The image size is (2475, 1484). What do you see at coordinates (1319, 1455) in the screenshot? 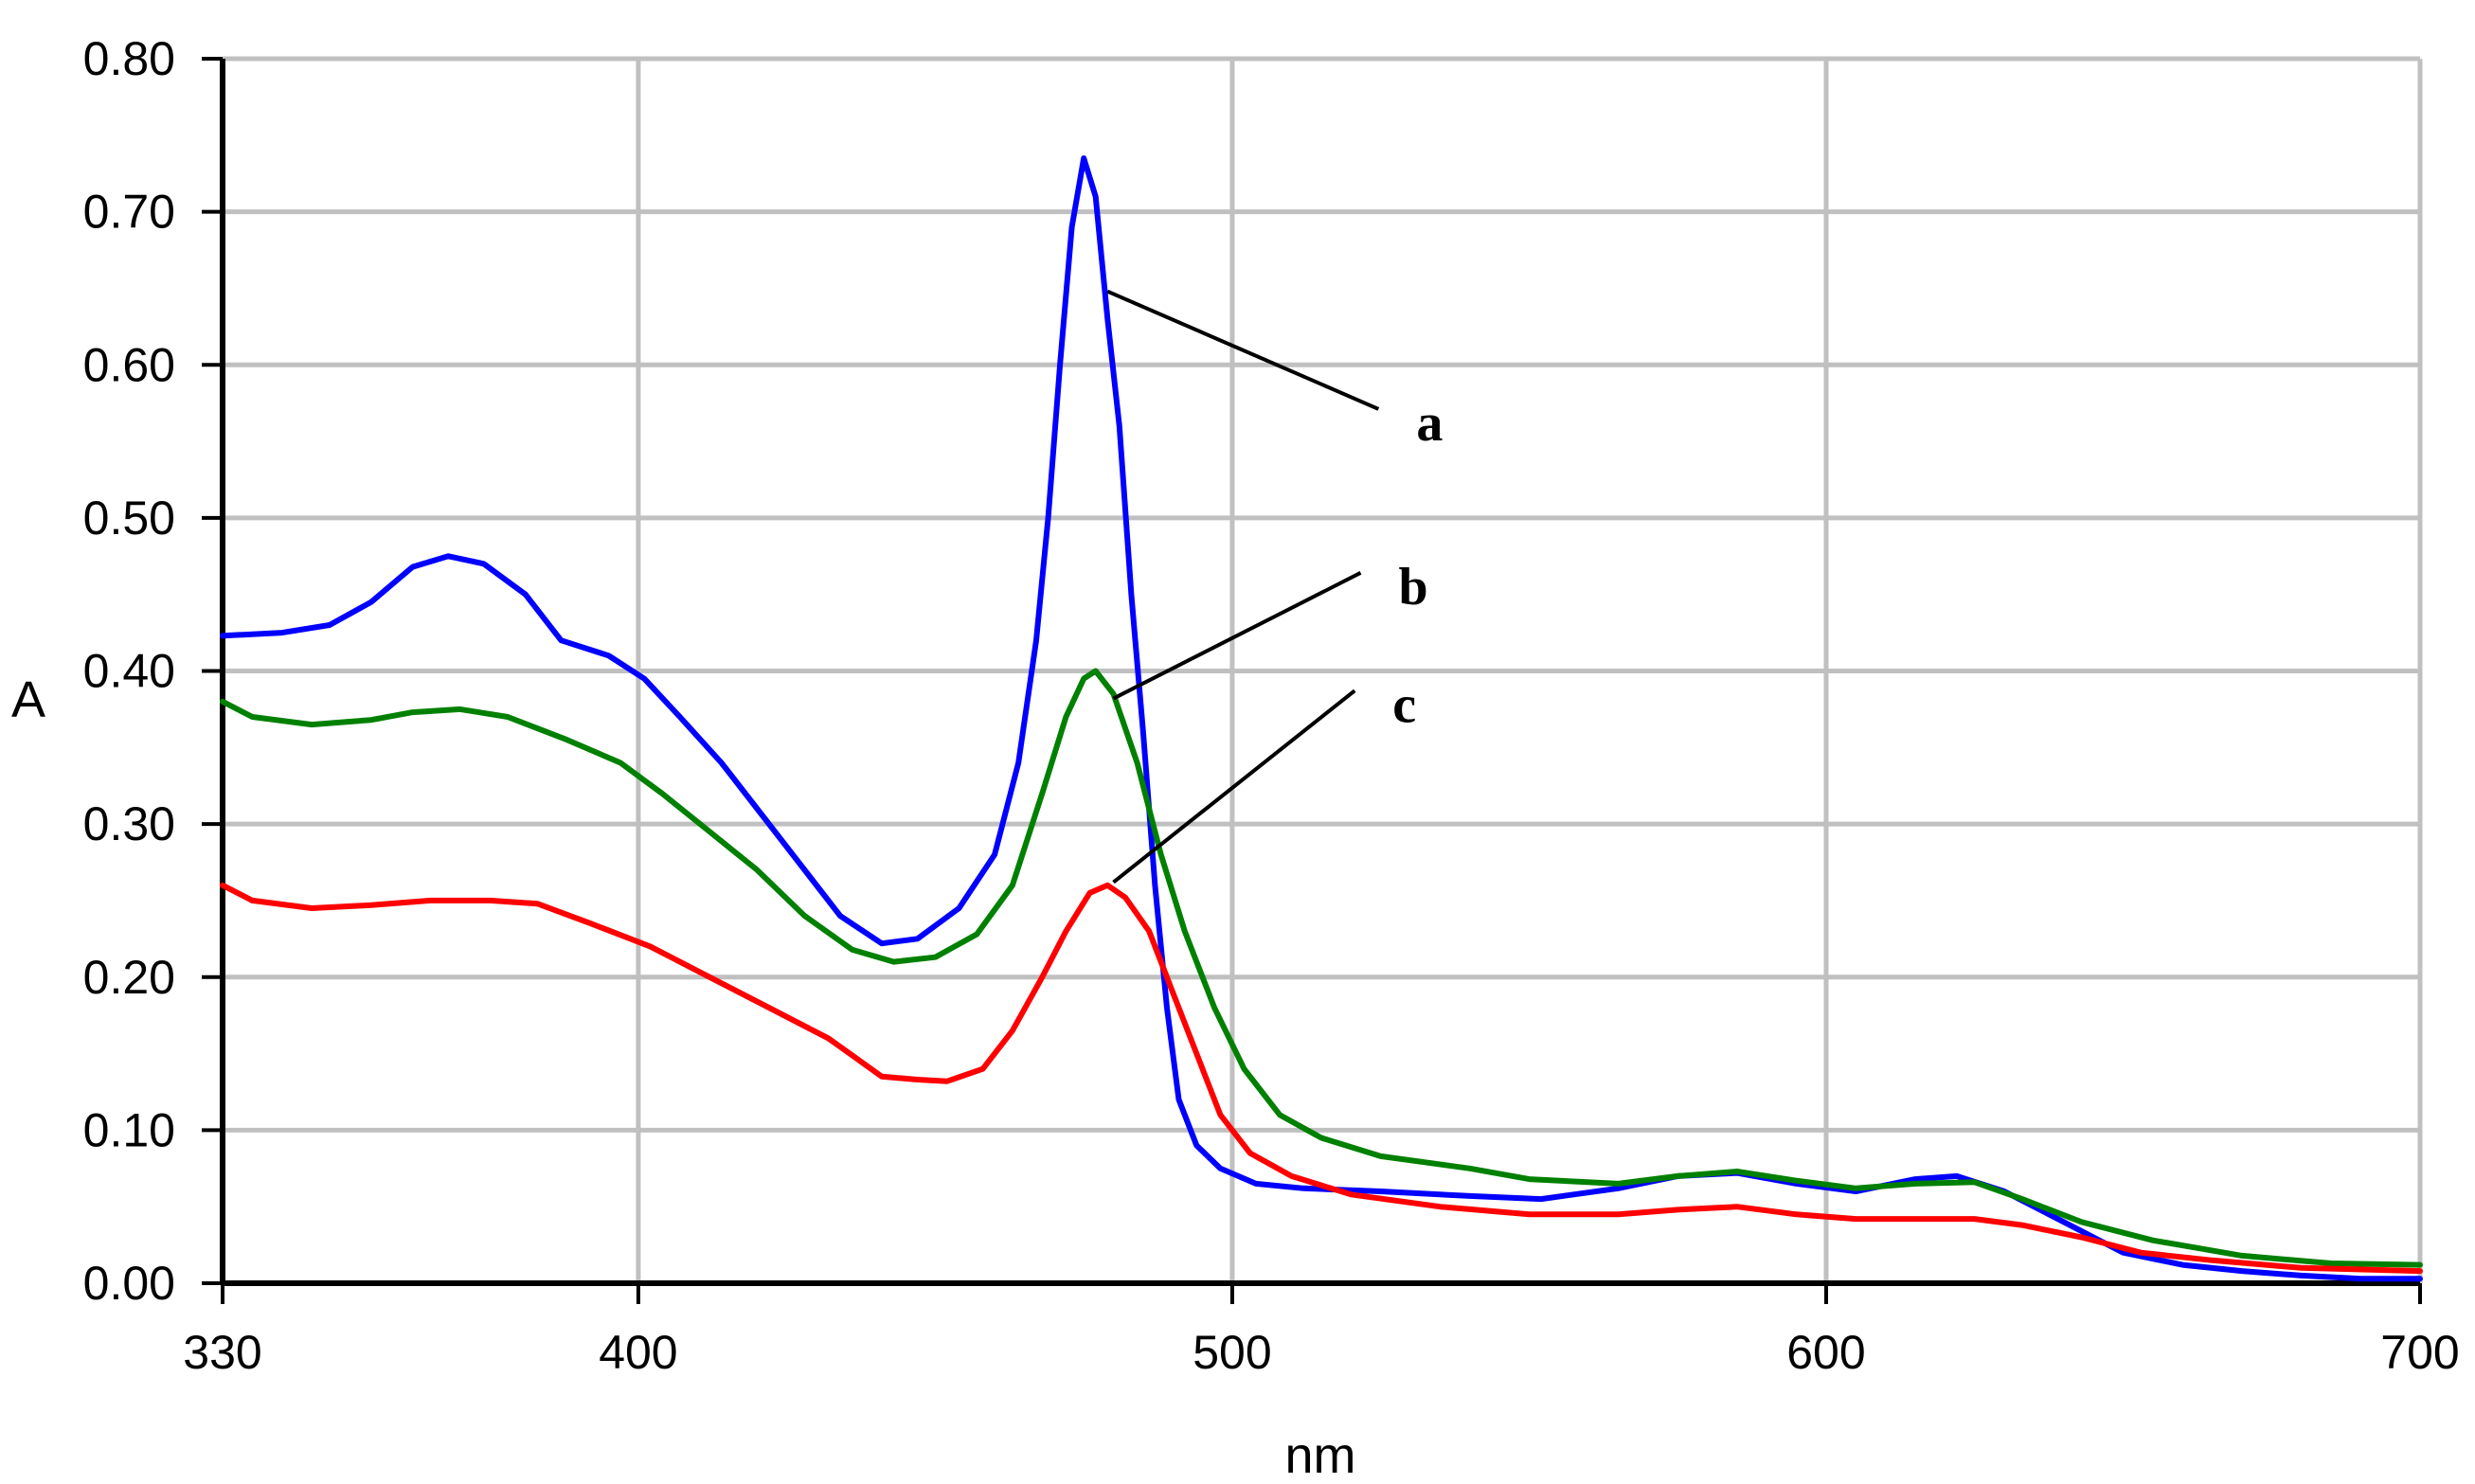
I see `x-axis-label: nm` at bounding box center [1319, 1455].